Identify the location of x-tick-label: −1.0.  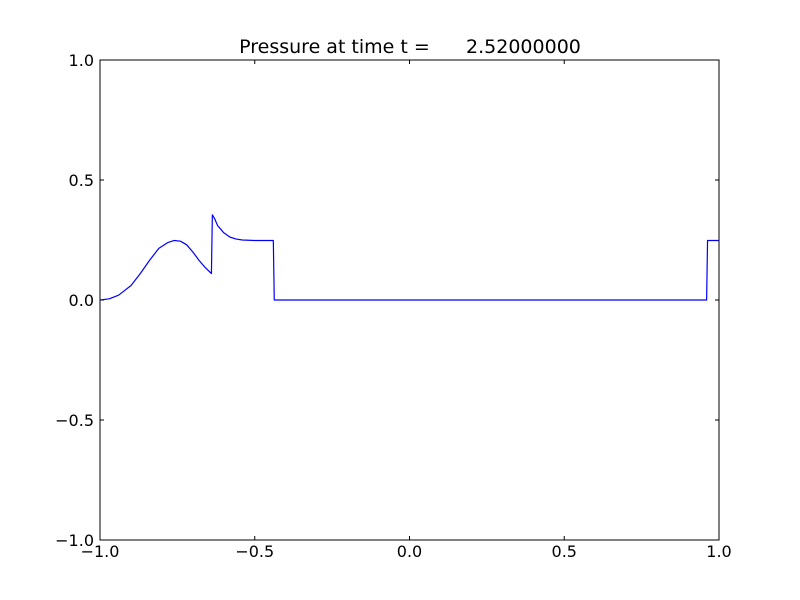
(100, 551).